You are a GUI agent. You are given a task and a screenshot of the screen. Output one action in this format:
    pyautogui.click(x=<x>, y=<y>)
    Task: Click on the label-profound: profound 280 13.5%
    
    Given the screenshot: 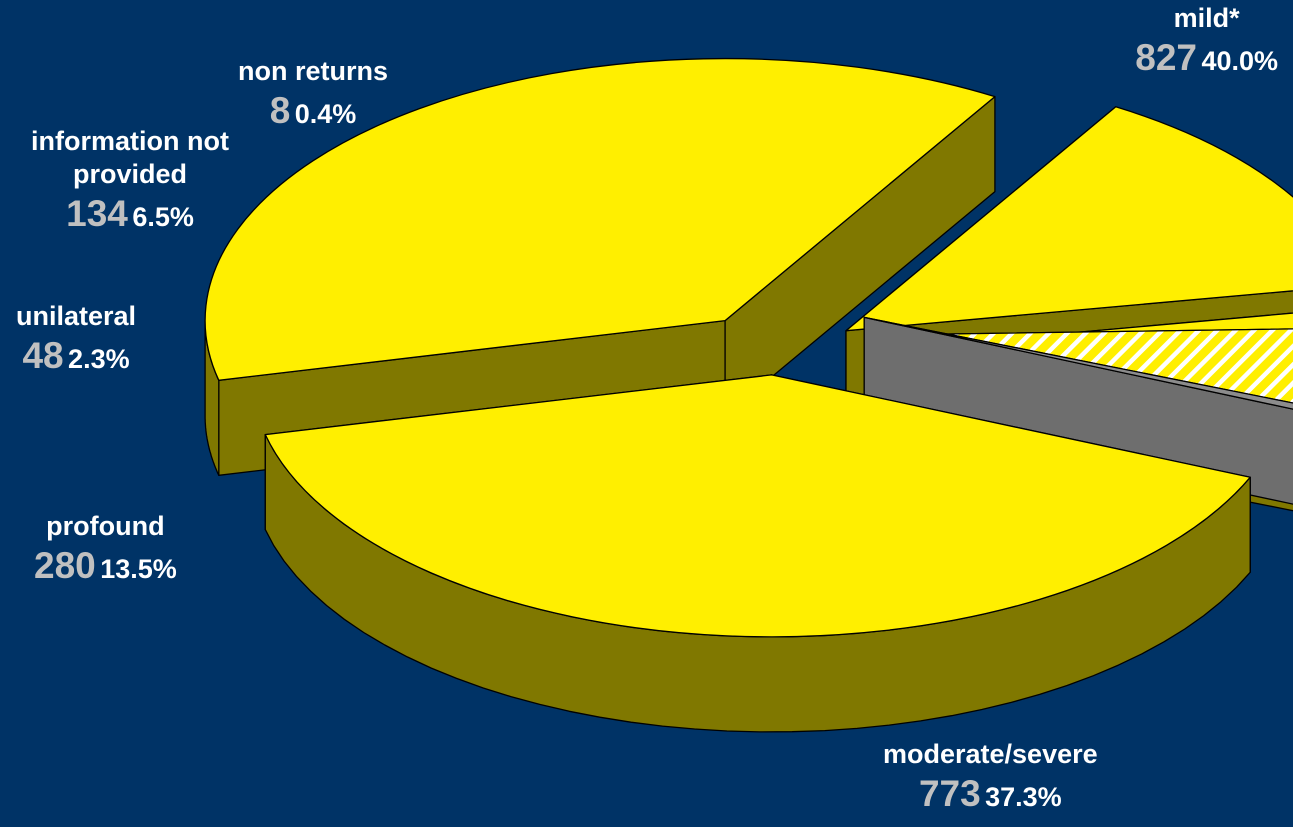 What is the action you would take?
    pyautogui.click(x=105, y=548)
    